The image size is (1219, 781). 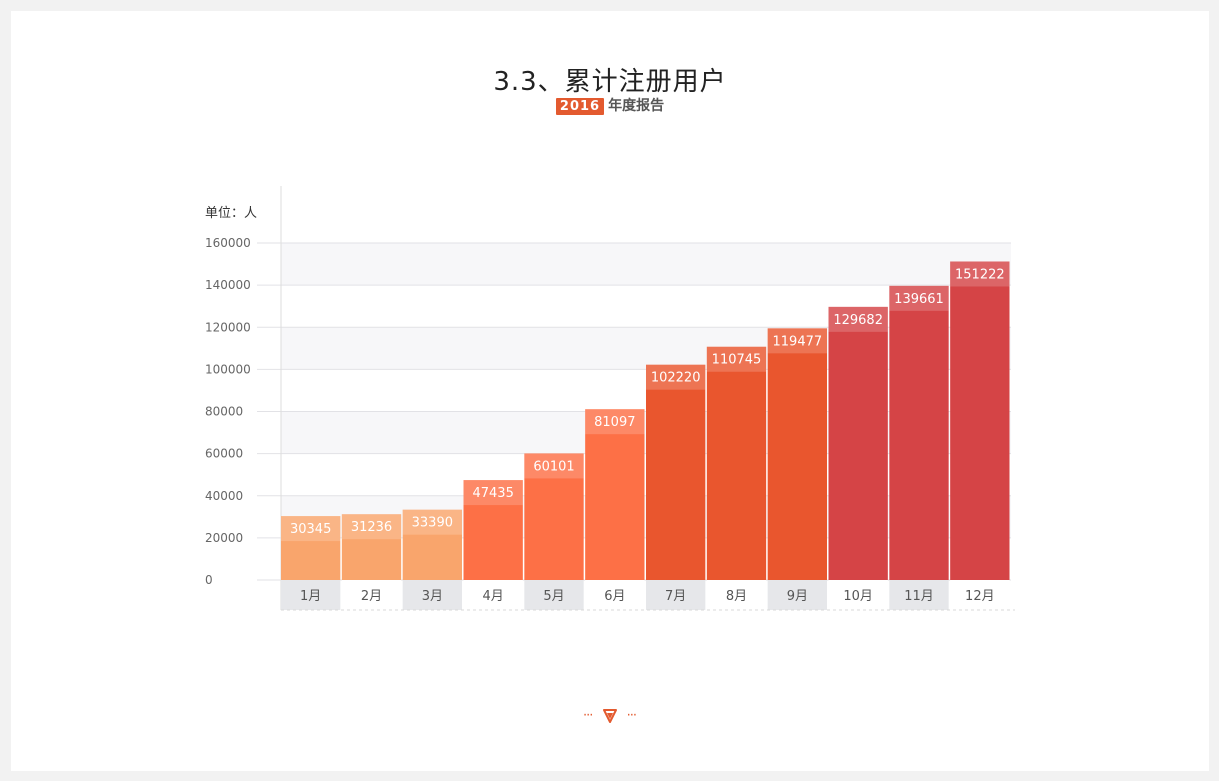 I want to click on x-tick-label: 11月, so click(x=919, y=596).